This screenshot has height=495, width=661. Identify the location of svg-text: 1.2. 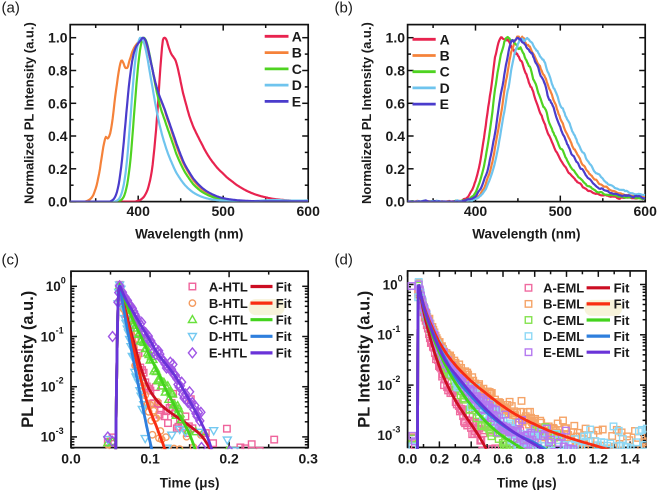
(599, 459).